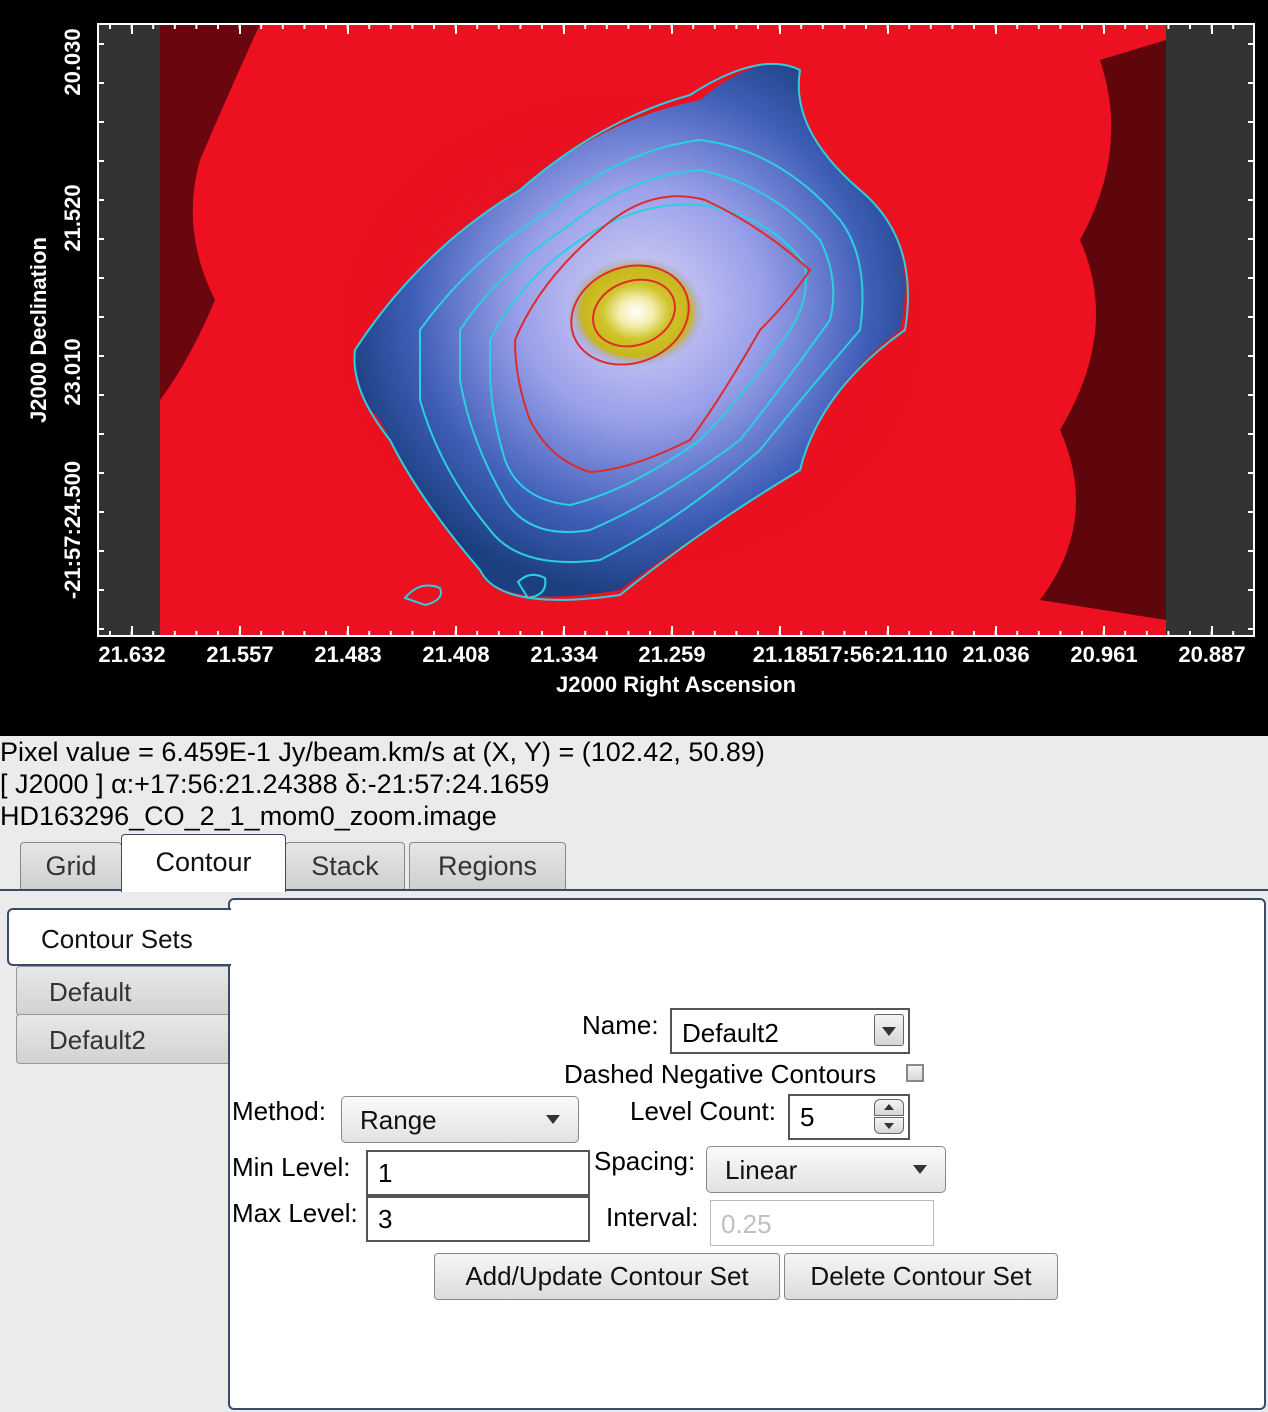 The height and width of the screenshot is (1412, 1268). I want to click on x-tick-label: 21.185, so click(786, 654).